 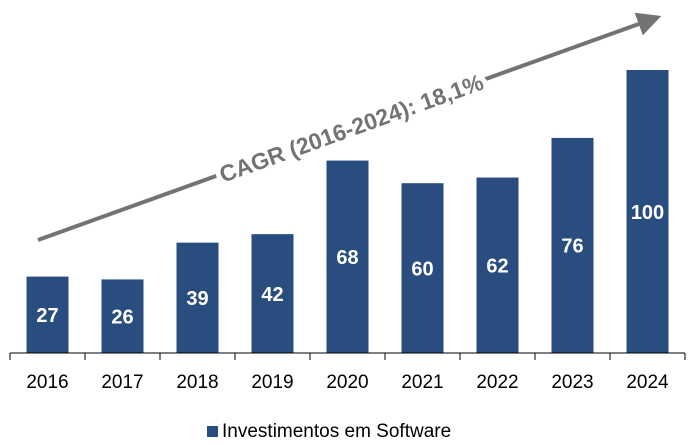 I want to click on data-label: 76, so click(x=572, y=247).